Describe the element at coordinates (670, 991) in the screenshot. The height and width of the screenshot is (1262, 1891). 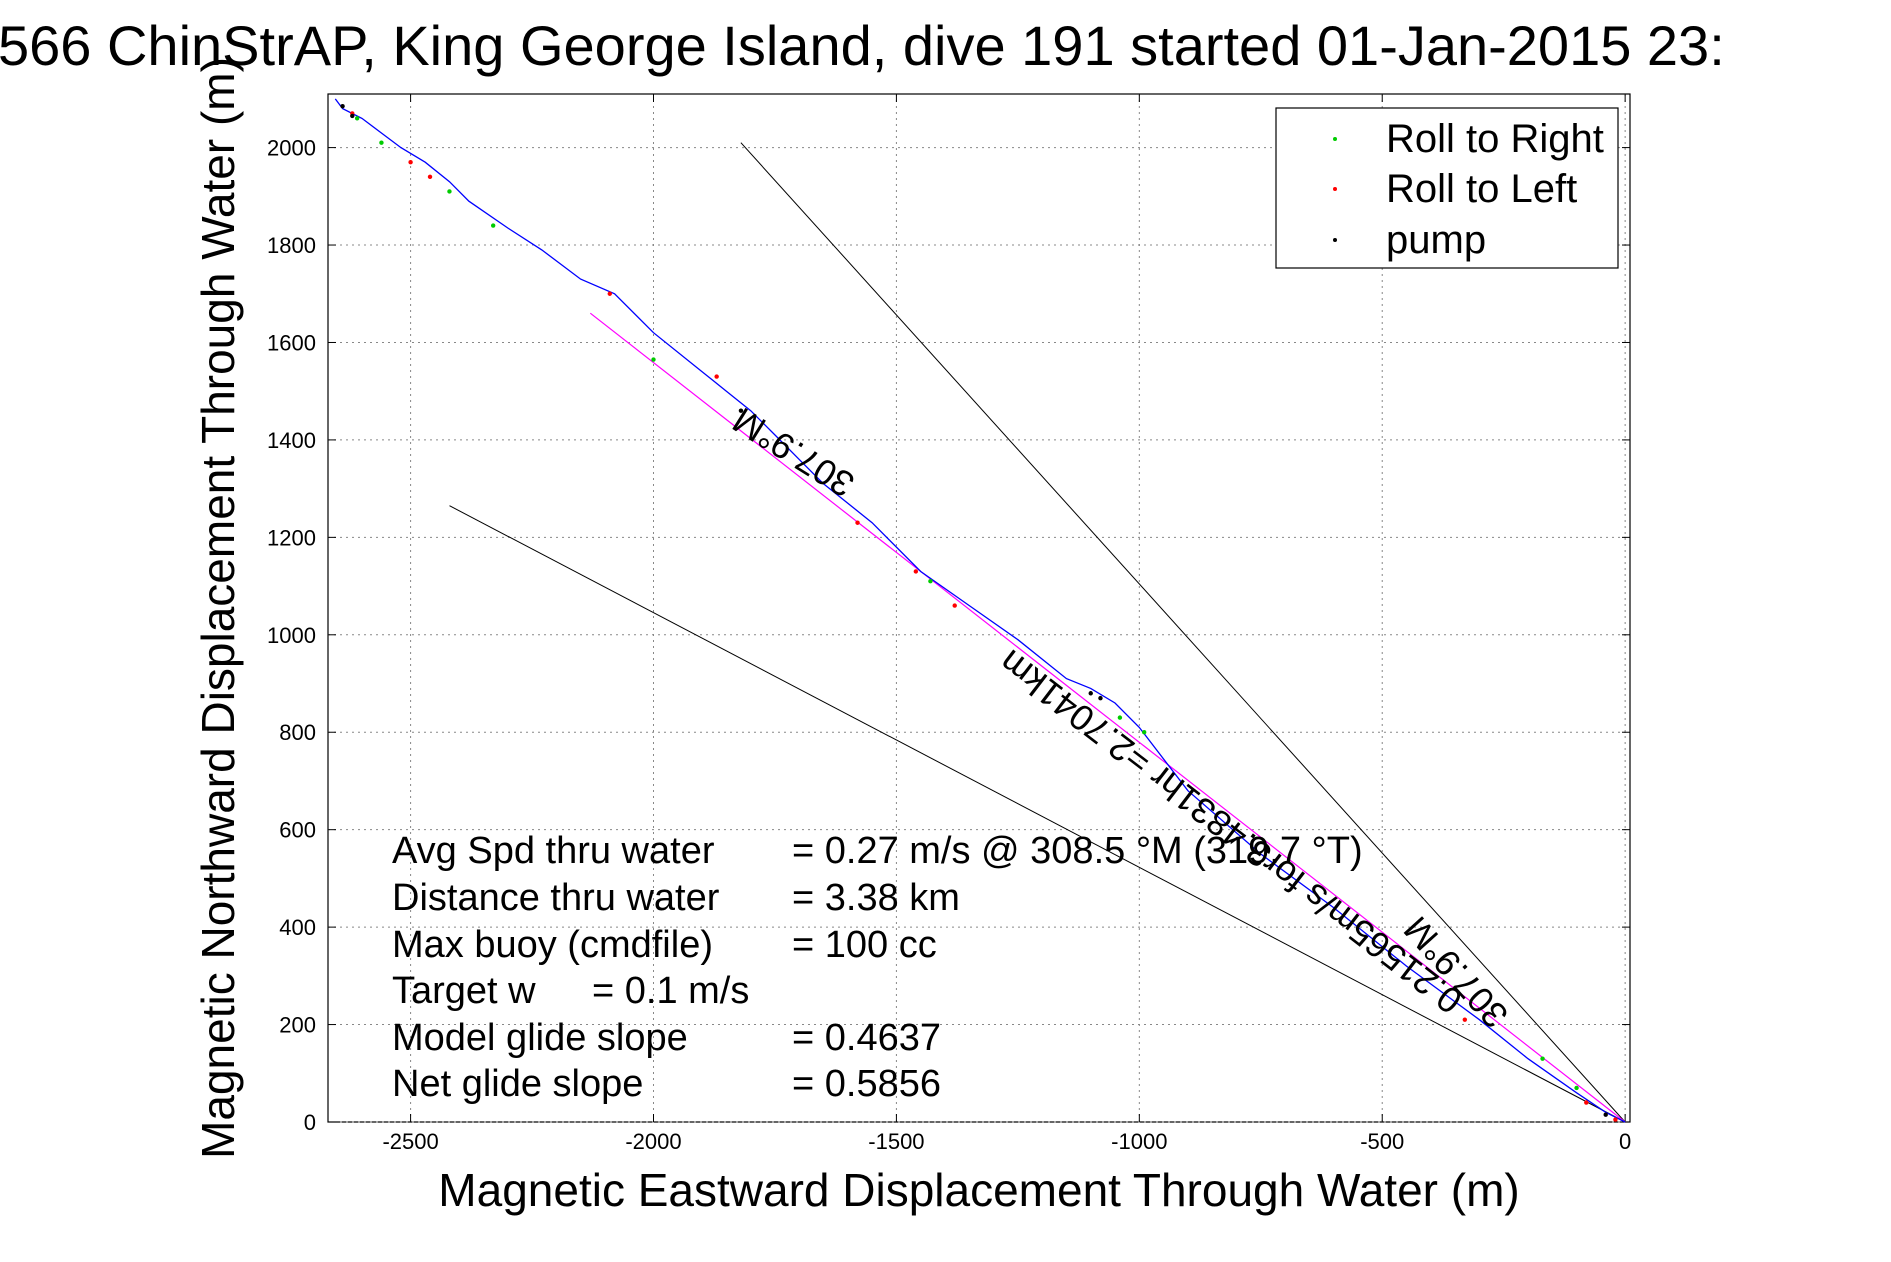
I see `stat-value-target-w: = 0.1 m/s` at that location.